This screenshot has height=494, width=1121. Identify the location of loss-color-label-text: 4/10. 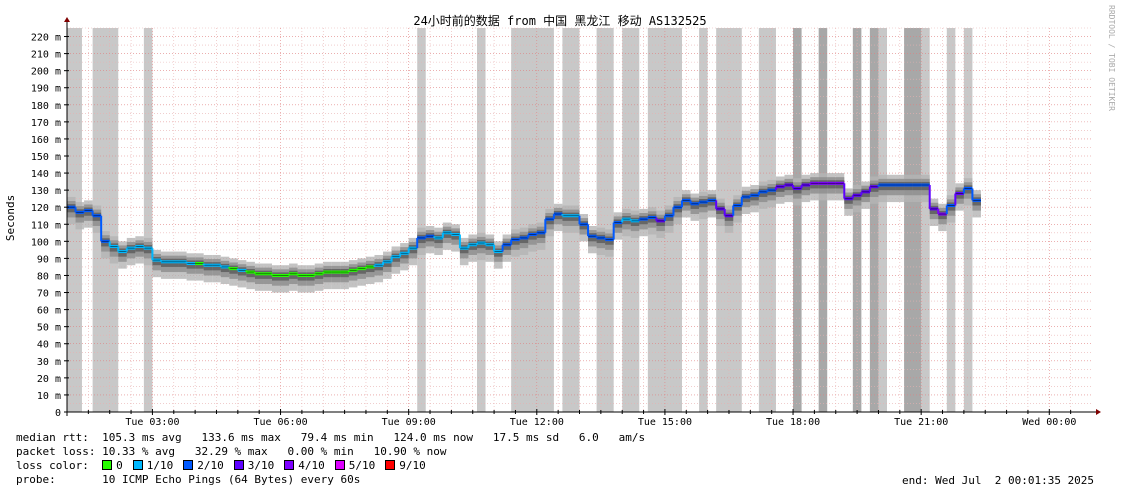
(311, 465).